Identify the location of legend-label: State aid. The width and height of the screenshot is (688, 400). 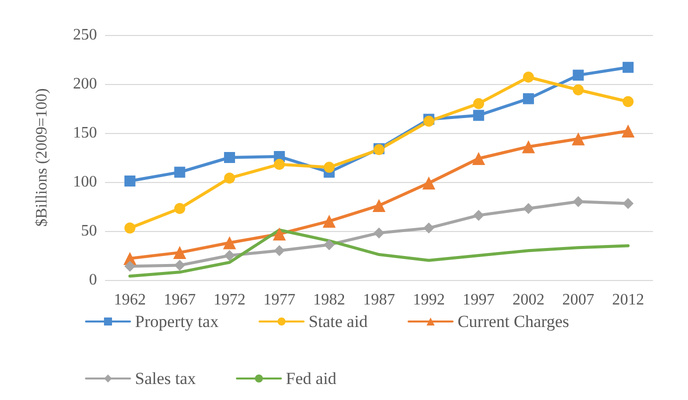
(338, 321).